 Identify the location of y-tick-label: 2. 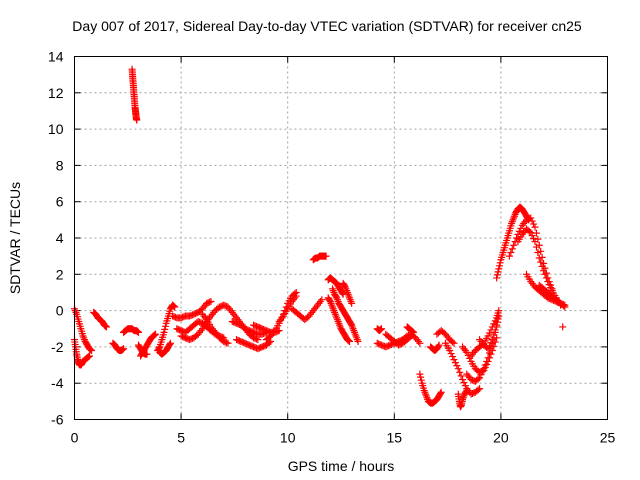
(60, 274).